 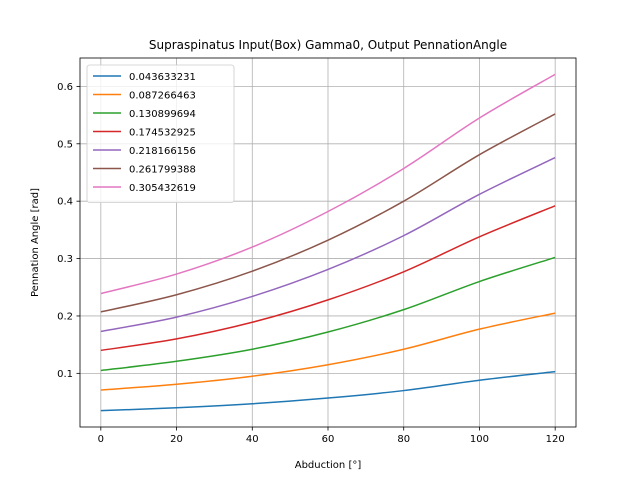 I want to click on y-tick-label: 0.2, so click(x=65, y=316).